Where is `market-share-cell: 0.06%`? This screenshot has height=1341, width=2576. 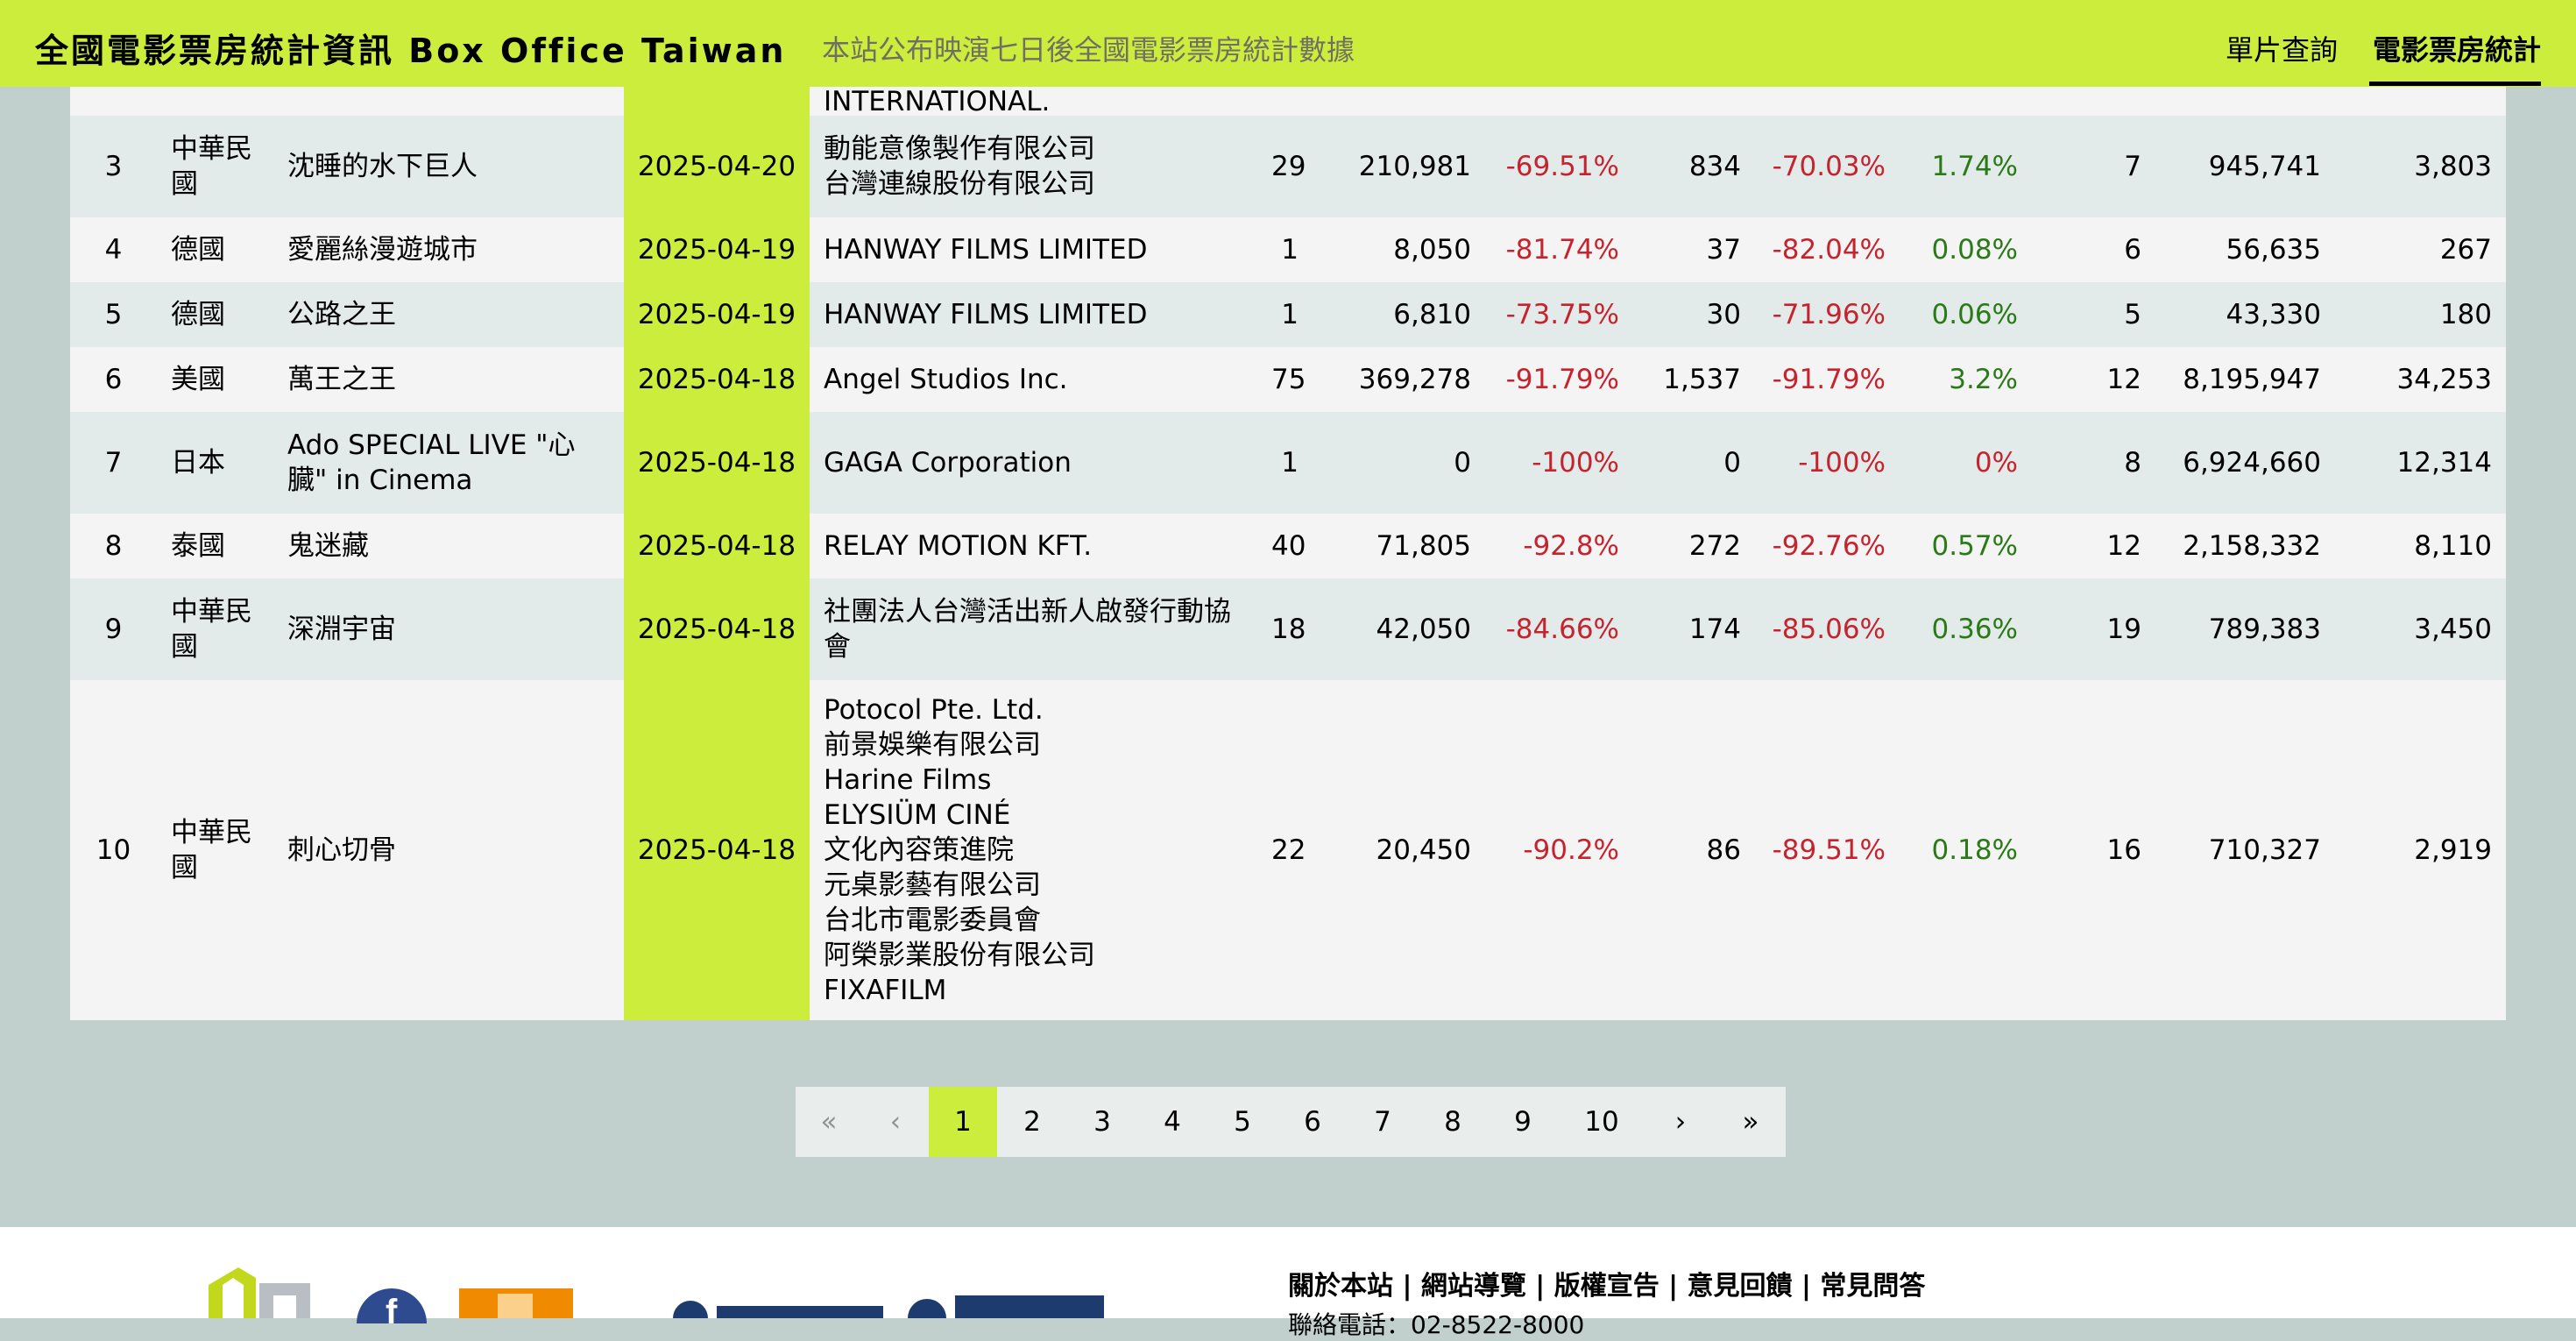
market-share-cell: 0.06% is located at coordinates (1966, 314).